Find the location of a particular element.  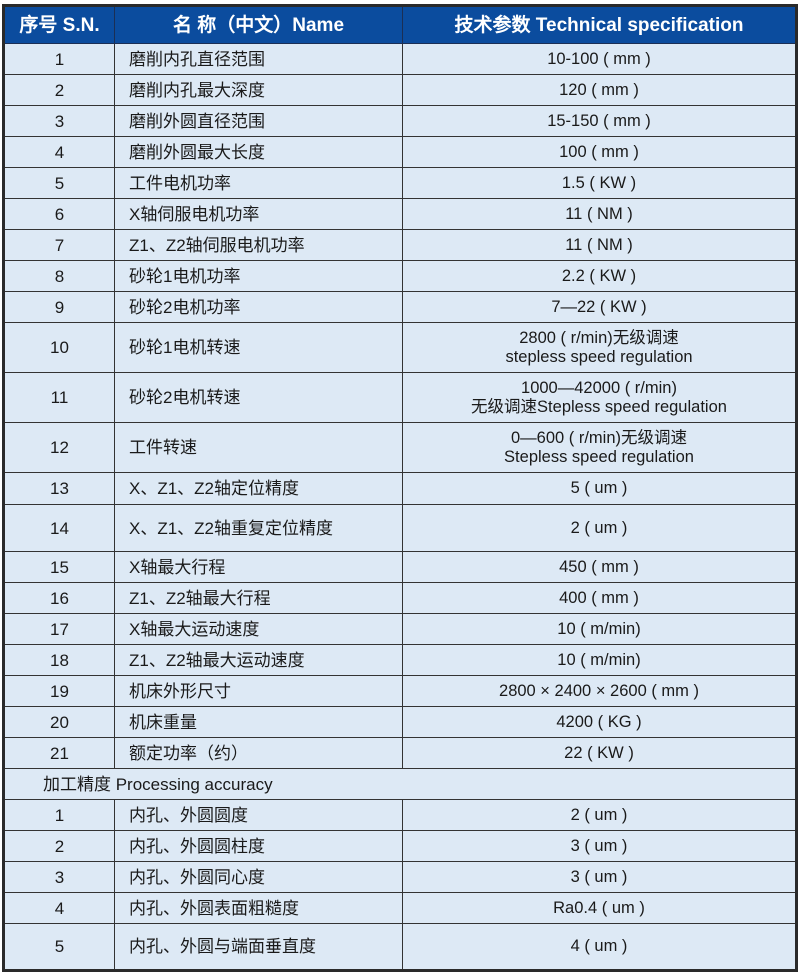

spec-line: Ra0.4 ( um ) is located at coordinates (599, 907).